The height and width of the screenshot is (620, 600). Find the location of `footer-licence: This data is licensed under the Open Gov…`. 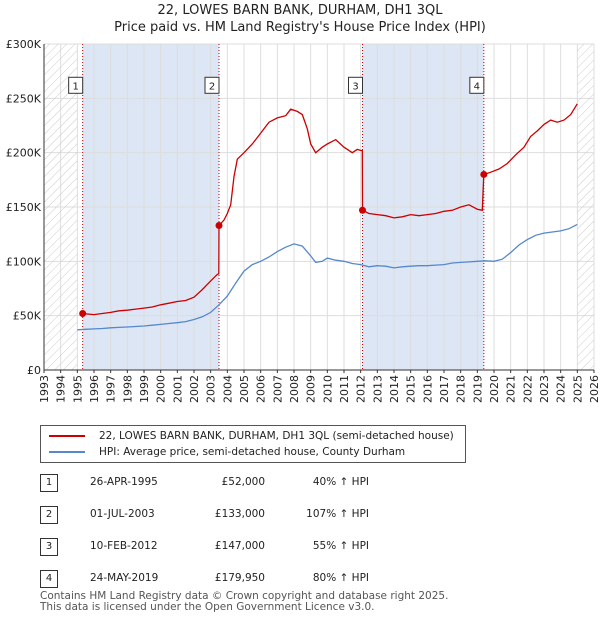

footer-licence: This data is licensed under the Open Gov… is located at coordinates (207, 607).